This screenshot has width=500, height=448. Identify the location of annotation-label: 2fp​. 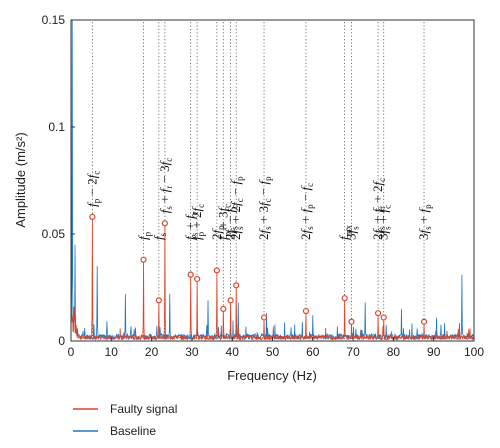
(217, 232).